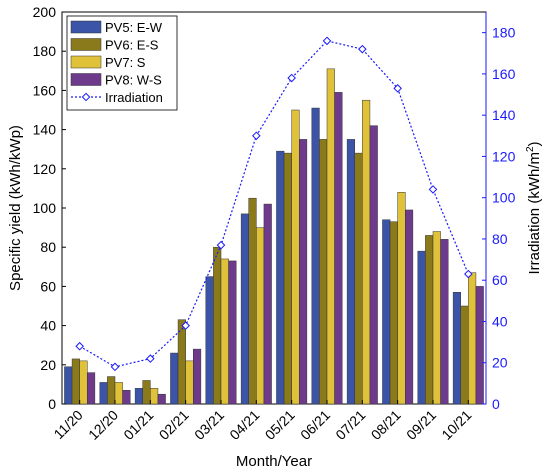  What do you see at coordinates (86, 27) in the screenshot?
I see `legend-swatch-pv5-e-w` at bounding box center [86, 27].